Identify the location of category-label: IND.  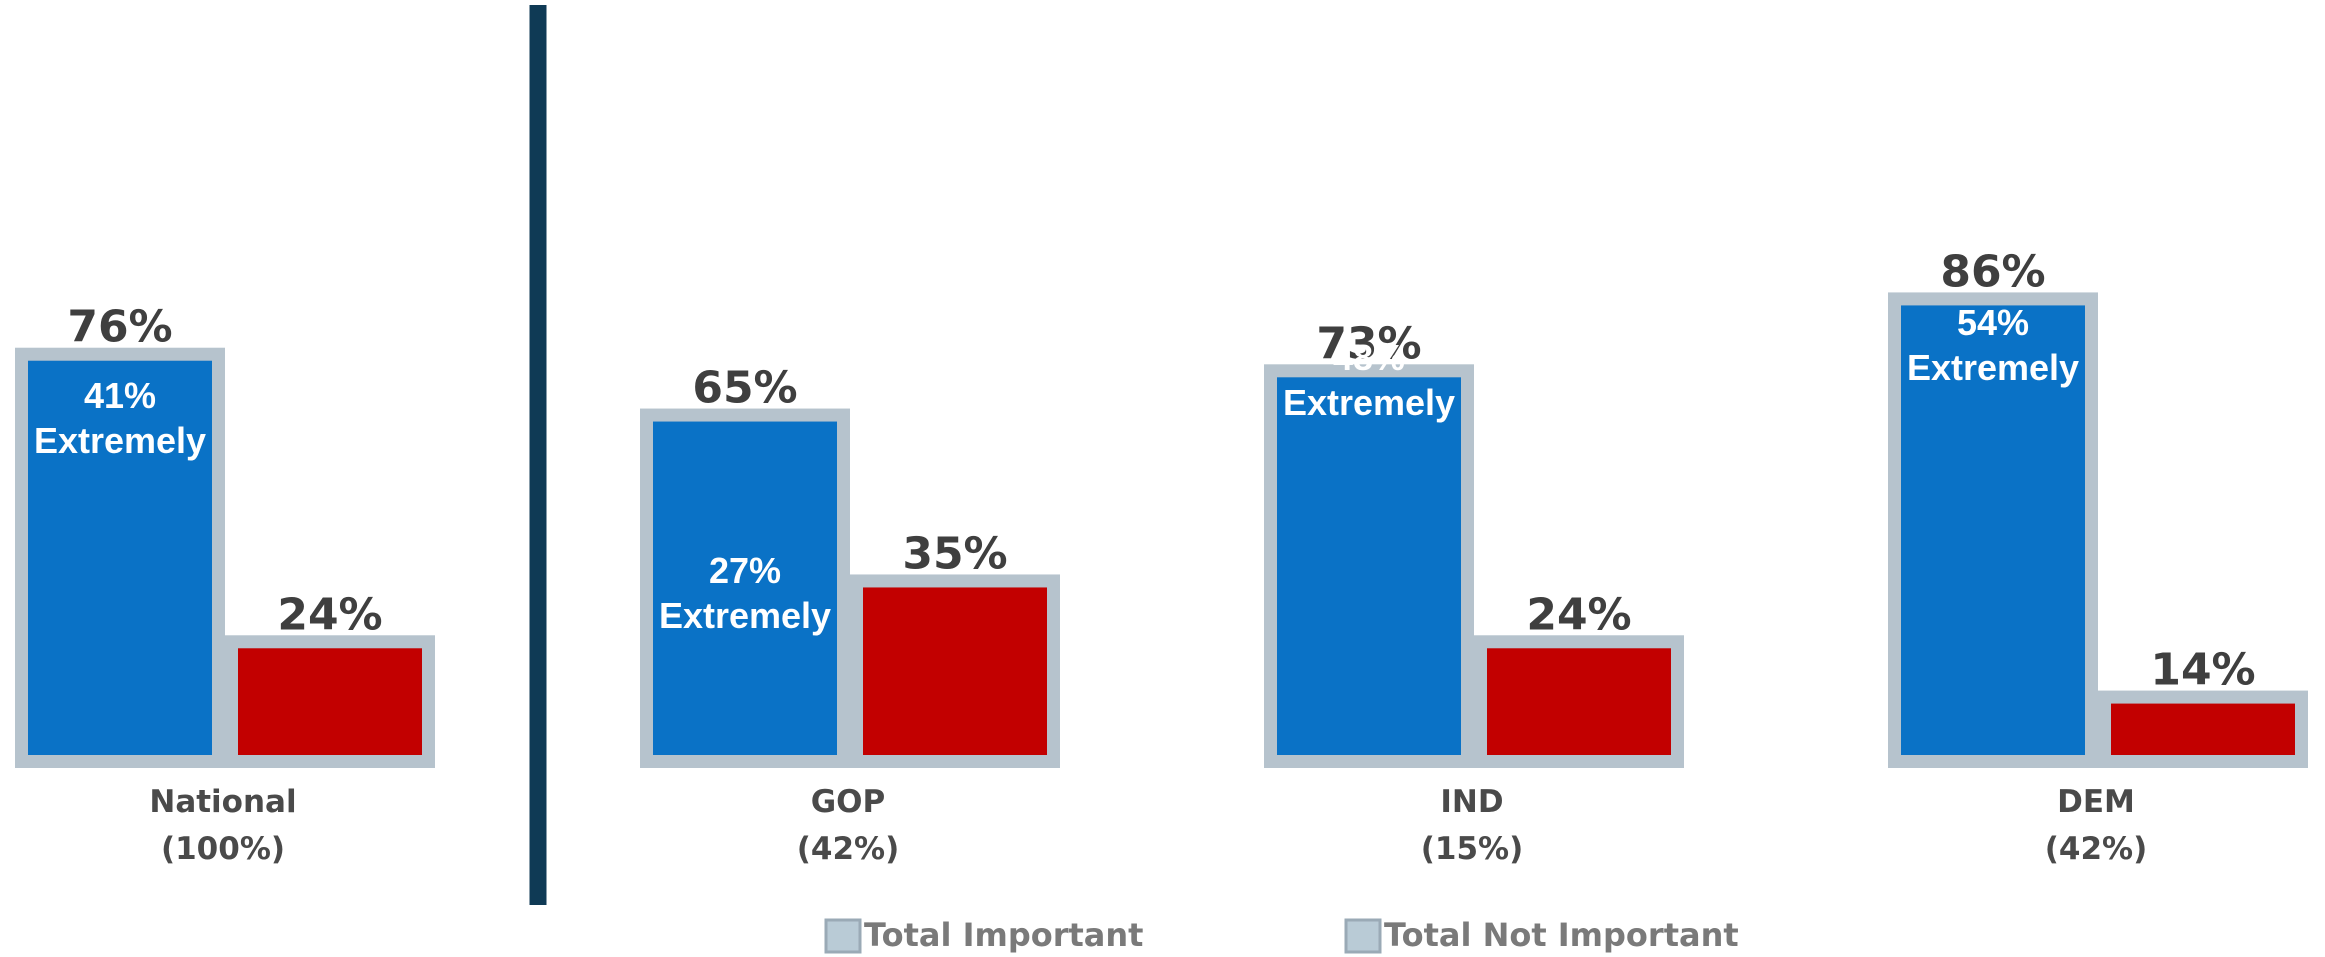
(1471, 802).